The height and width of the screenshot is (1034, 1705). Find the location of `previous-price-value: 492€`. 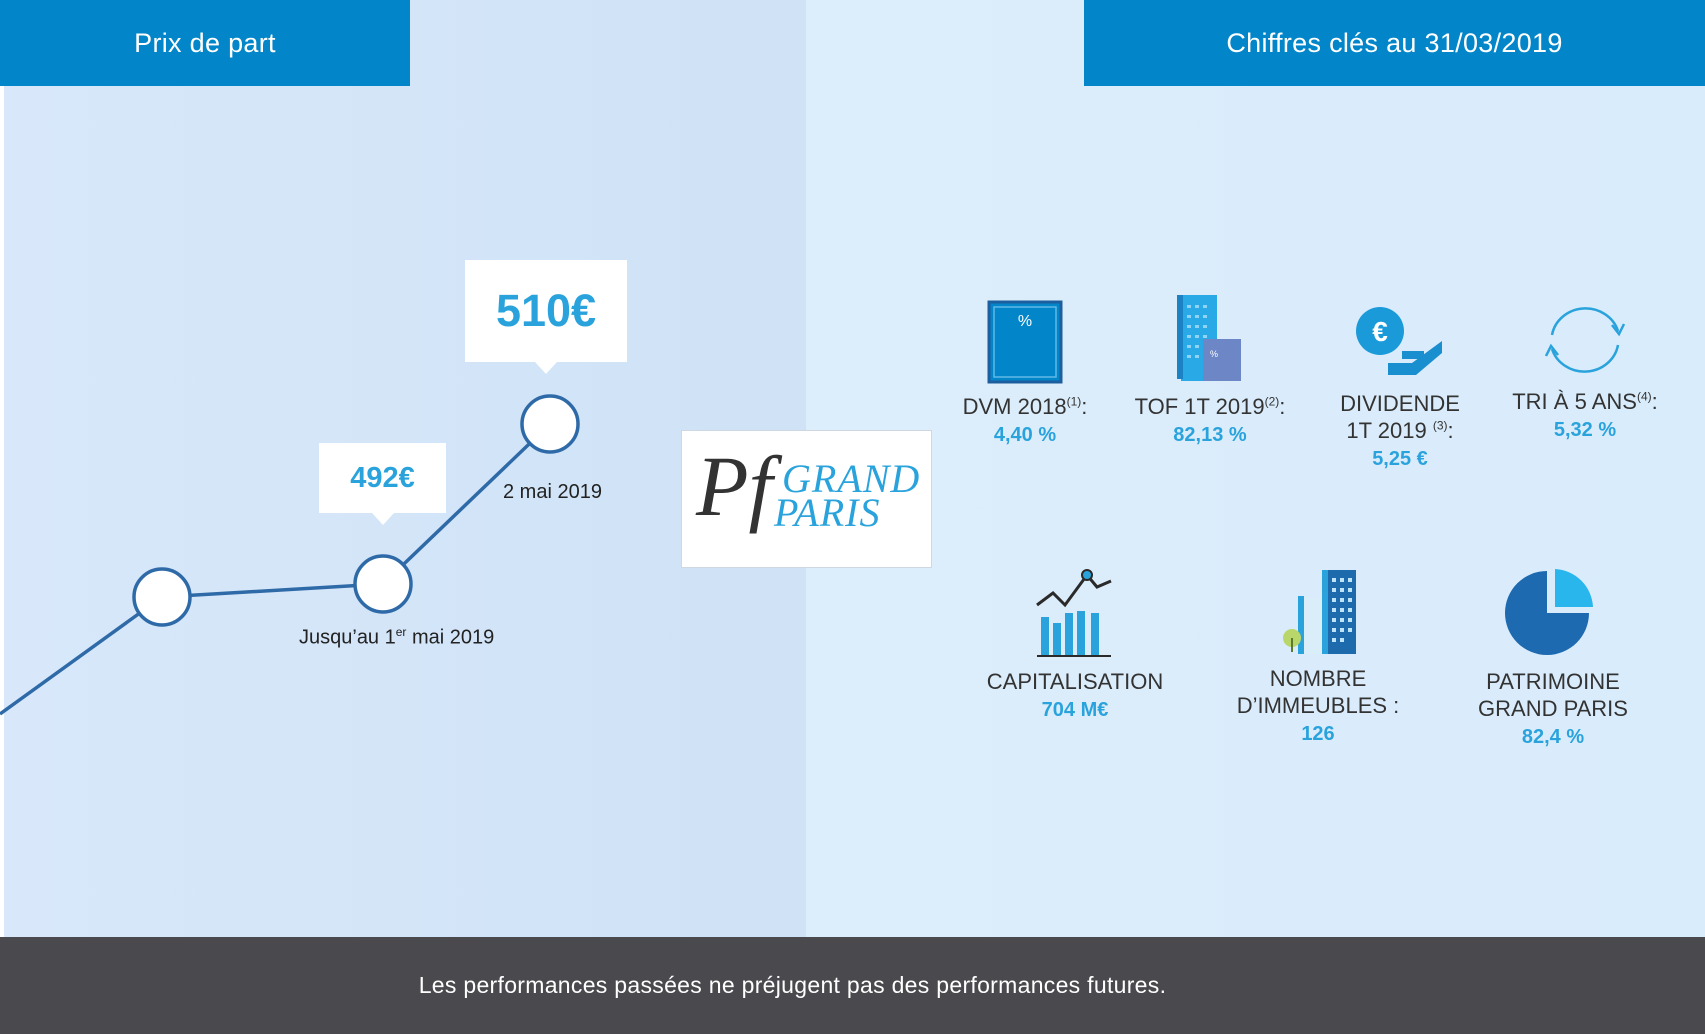

previous-price-value: 492€ is located at coordinates (382, 477).